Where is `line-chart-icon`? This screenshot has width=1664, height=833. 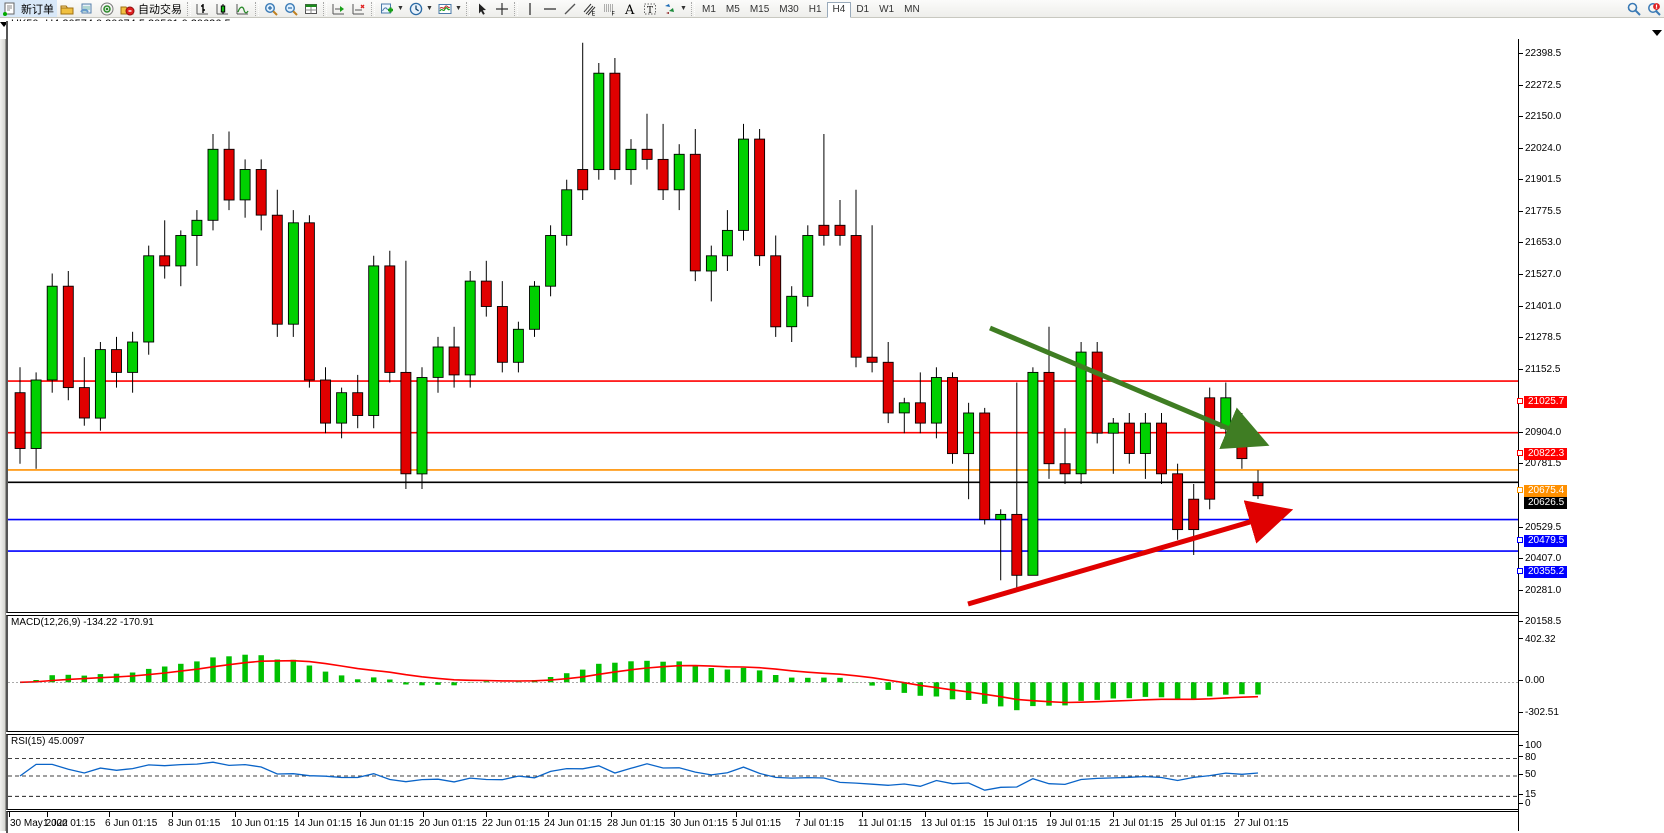 line-chart-icon is located at coordinates (243, 9).